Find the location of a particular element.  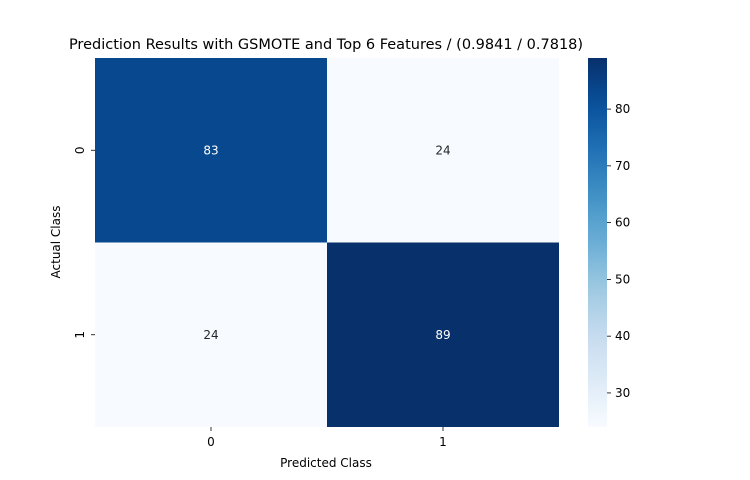

colorbar-tick-label: 30 is located at coordinates (622, 393).